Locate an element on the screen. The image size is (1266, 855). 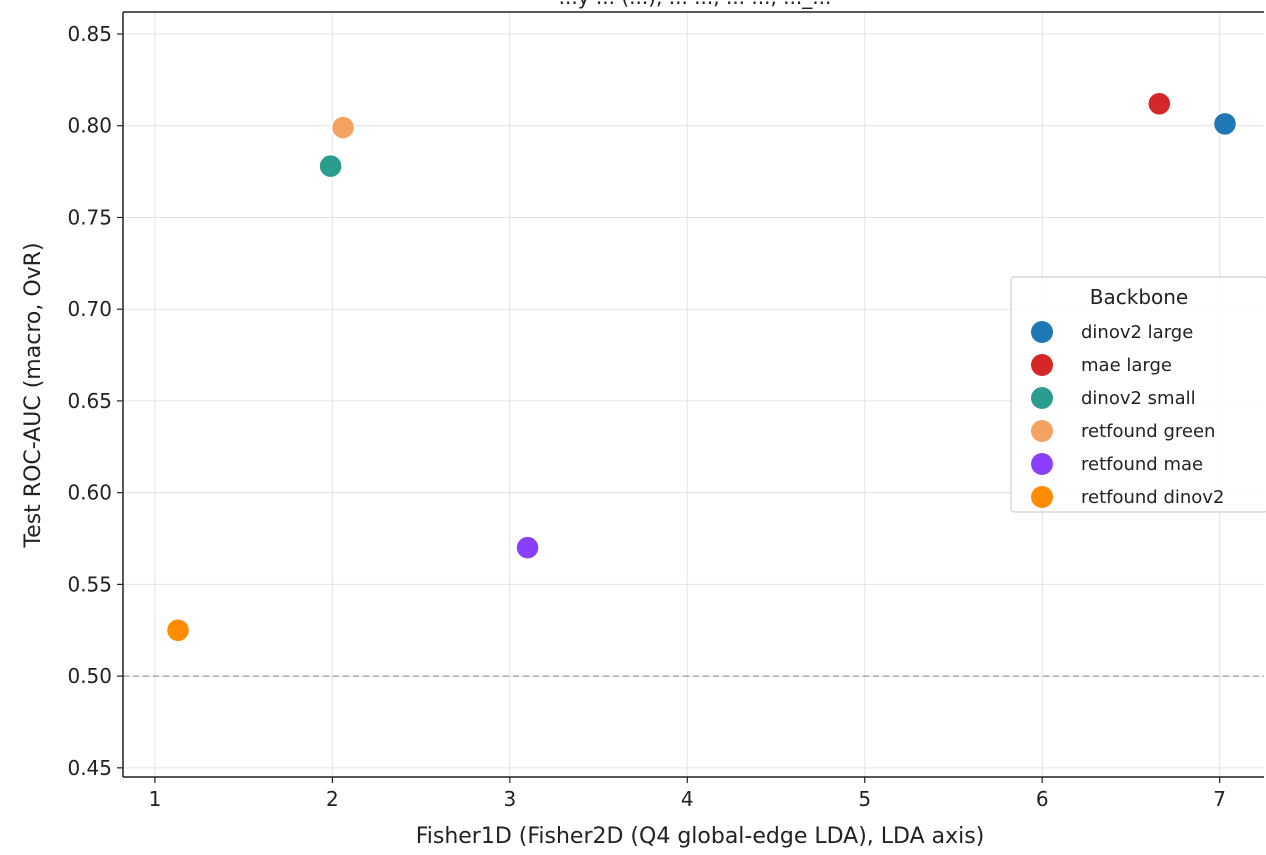
legend-label: dinov2 large is located at coordinates (1137, 332).